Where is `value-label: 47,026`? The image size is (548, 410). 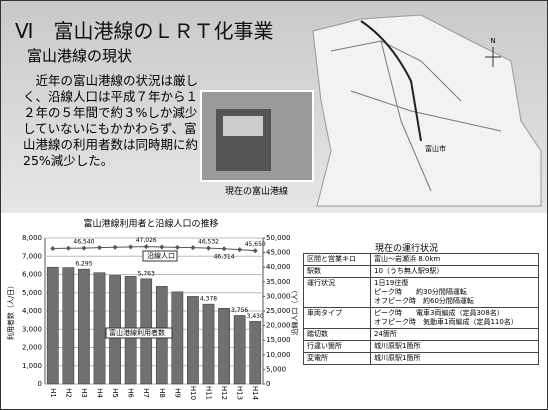 value-label: 47,026 is located at coordinates (146, 240).